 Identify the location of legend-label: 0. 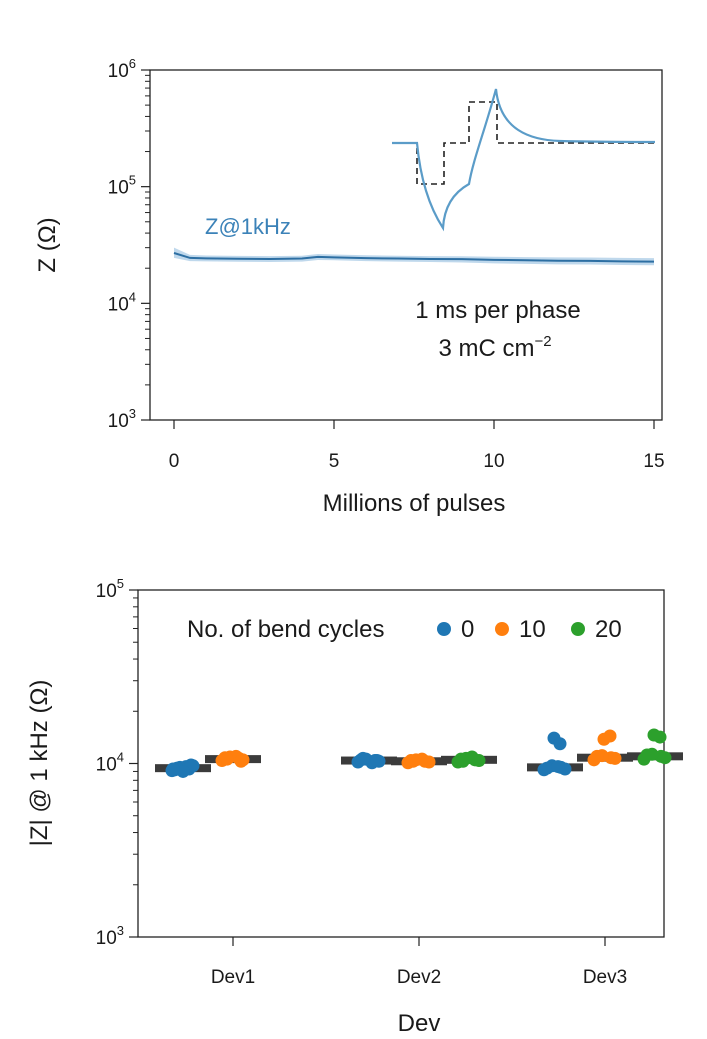
(467, 629).